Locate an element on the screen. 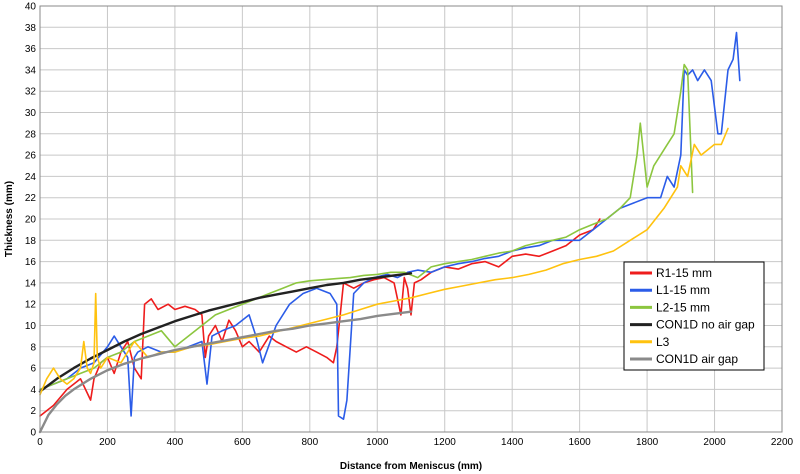 This screenshot has height=474, width=800. legend-box is located at coordinates (694, 316).